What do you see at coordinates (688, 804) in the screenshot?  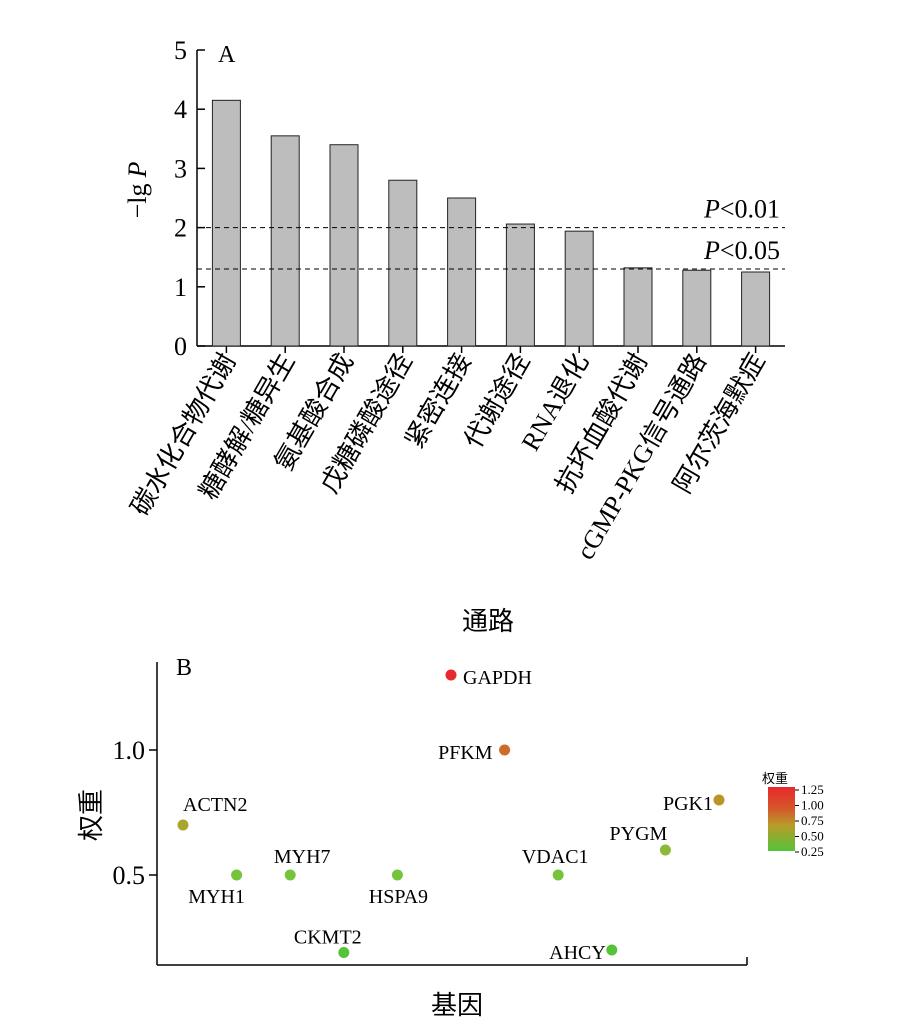 I see `point-label: PGK1` at bounding box center [688, 804].